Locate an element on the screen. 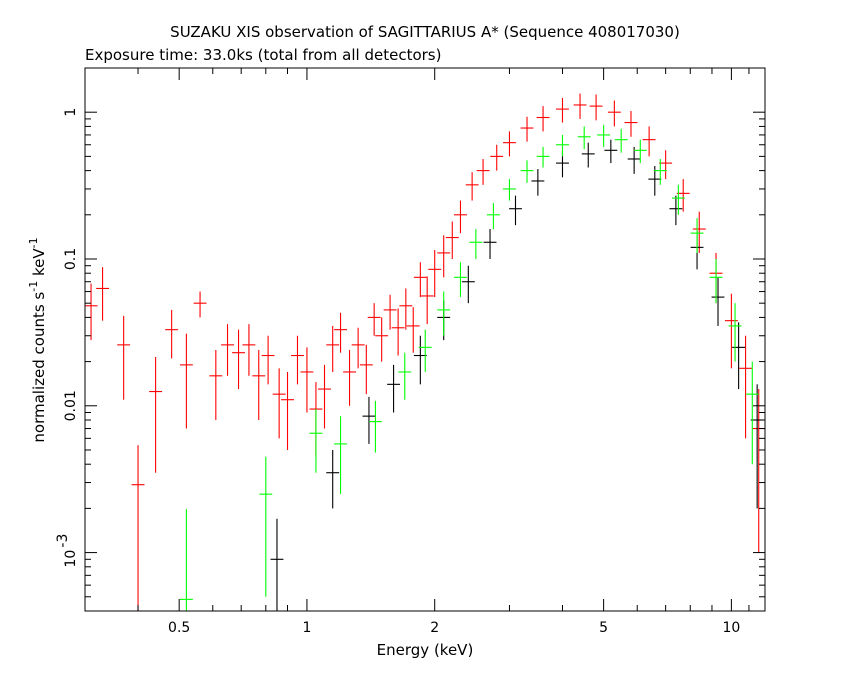 This screenshot has width=850, height=680. x-tick-label: 10 is located at coordinates (731, 628).